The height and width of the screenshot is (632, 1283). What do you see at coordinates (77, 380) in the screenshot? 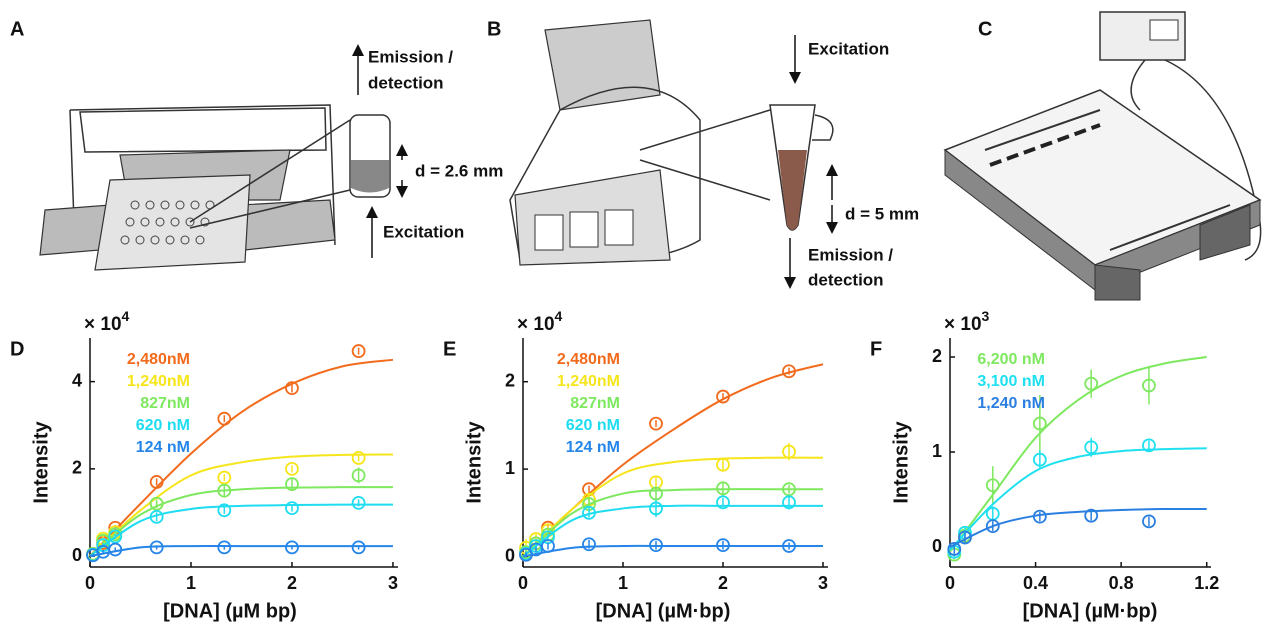
I see `y-tick-label: 4` at bounding box center [77, 380].